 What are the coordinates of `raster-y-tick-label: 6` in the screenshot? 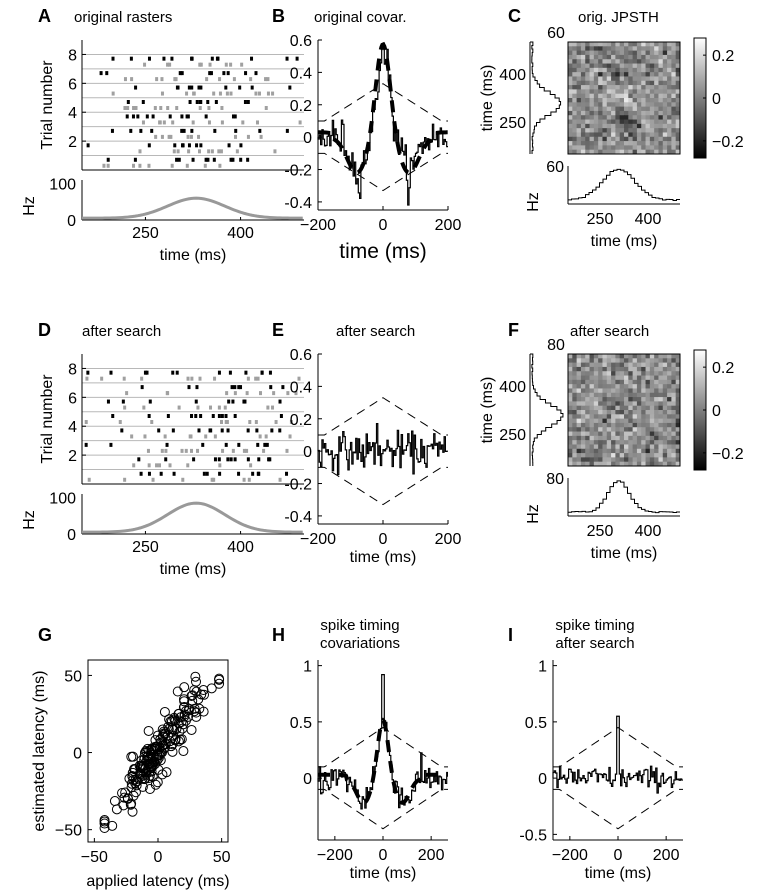 It's located at (72, 84).